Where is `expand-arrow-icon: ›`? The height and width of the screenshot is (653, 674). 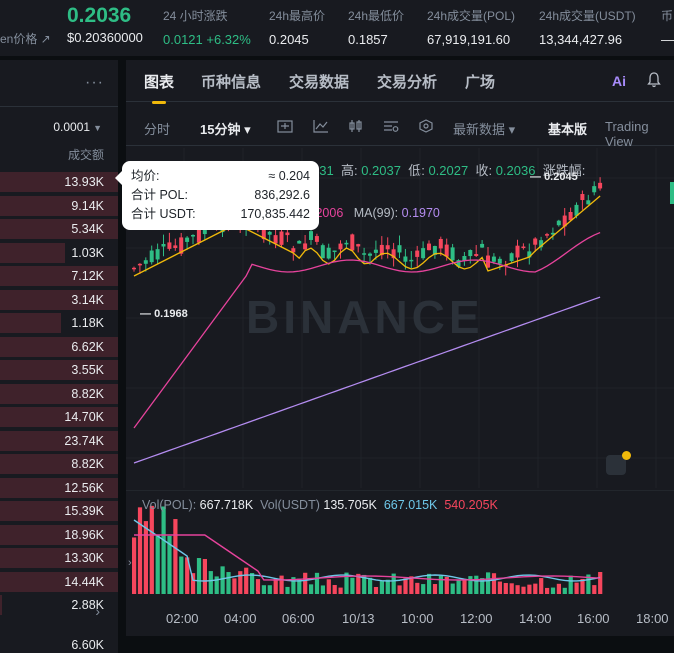
expand-arrow-icon: › is located at coordinates (130, 563).